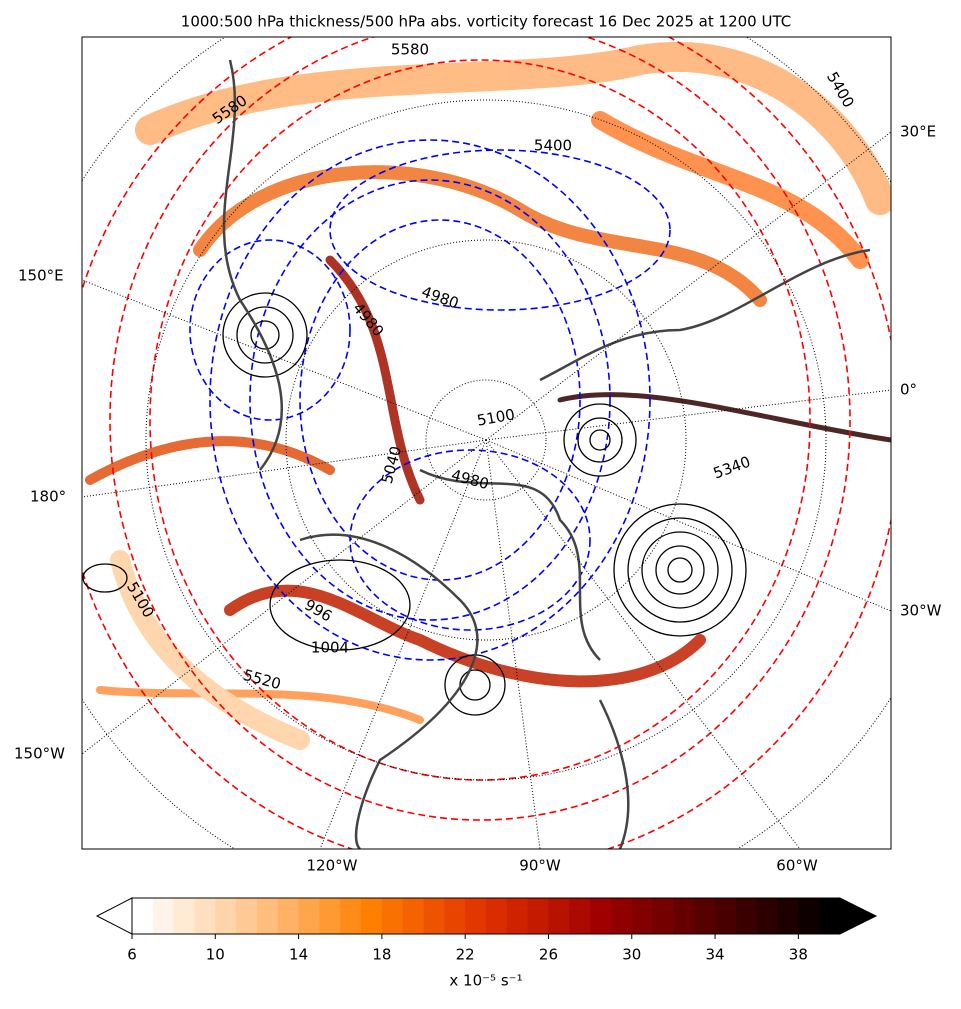 Image resolution: width=961 pixels, height=1009 pixels. What do you see at coordinates (798, 955) in the screenshot?
I see `colorbar-tick-label: 38` at bounding box center [798, 955].